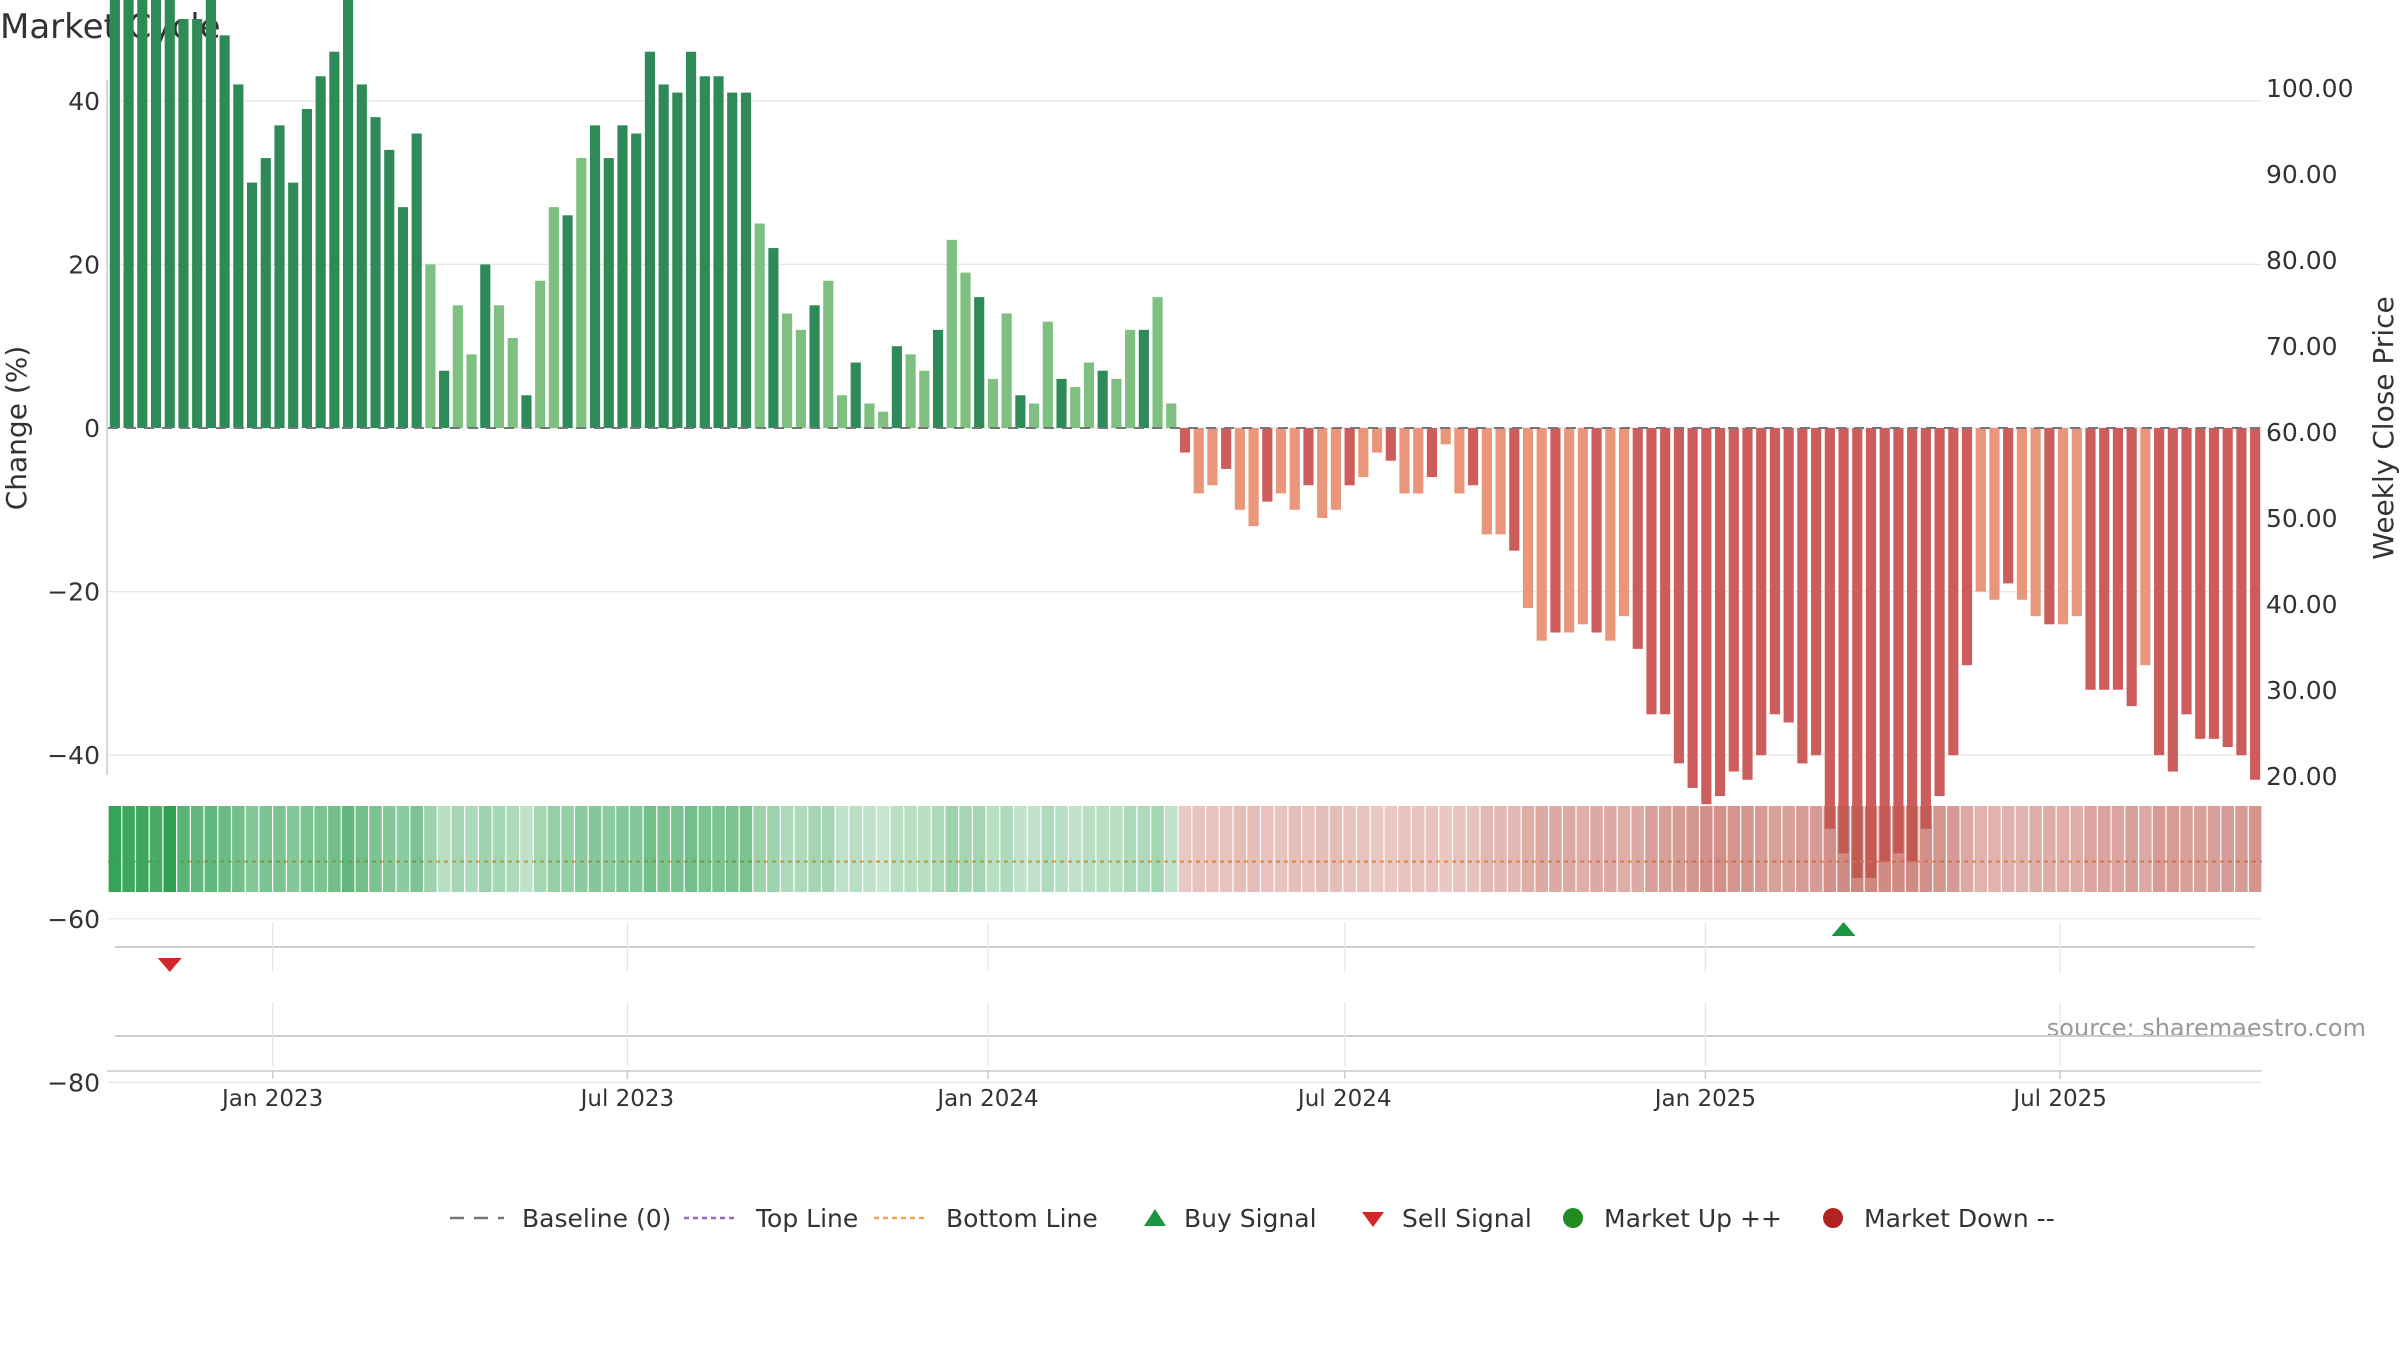 This screenshot has height=1354, width=2400. Describe the element at coordinates (1155, 1217) in the screenshot. I see `legend-buy-icon` at that location.